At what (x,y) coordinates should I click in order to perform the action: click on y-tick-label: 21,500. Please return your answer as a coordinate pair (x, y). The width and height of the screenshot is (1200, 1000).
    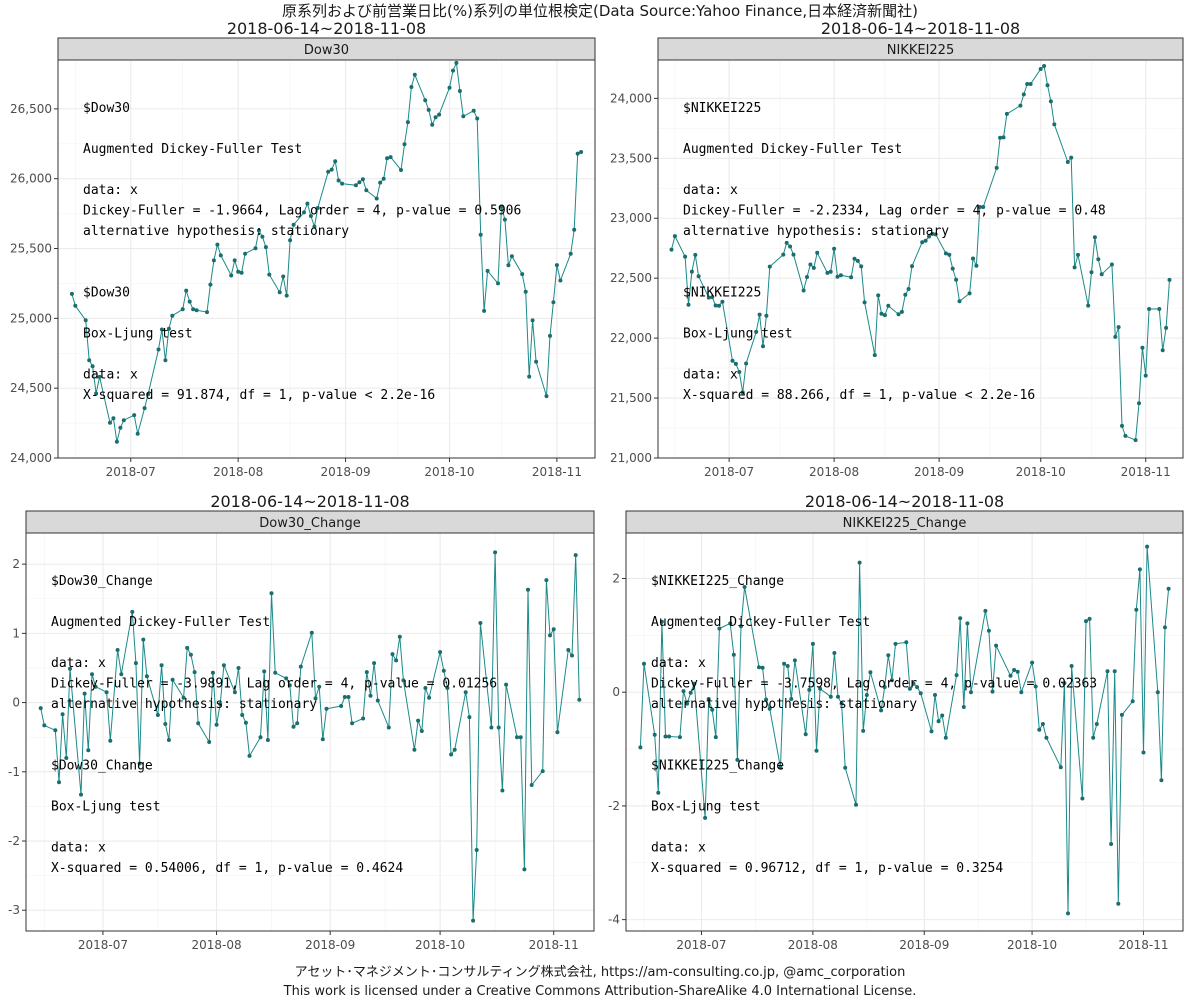
    Looking at the image, I should click on (631, 398).